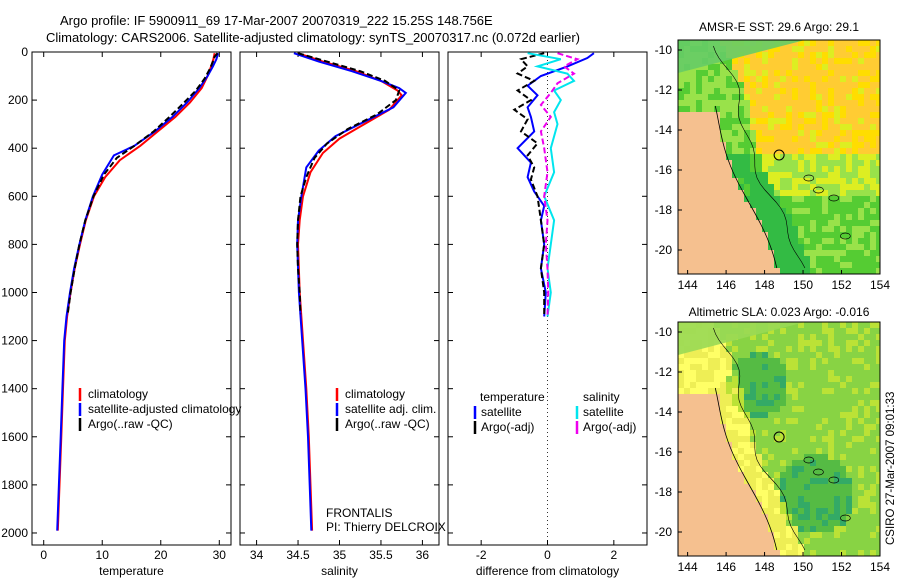 The width and height of the screenshot is (900, 580). I want to click on difference-xtick-label: 2, so click(613, 555).